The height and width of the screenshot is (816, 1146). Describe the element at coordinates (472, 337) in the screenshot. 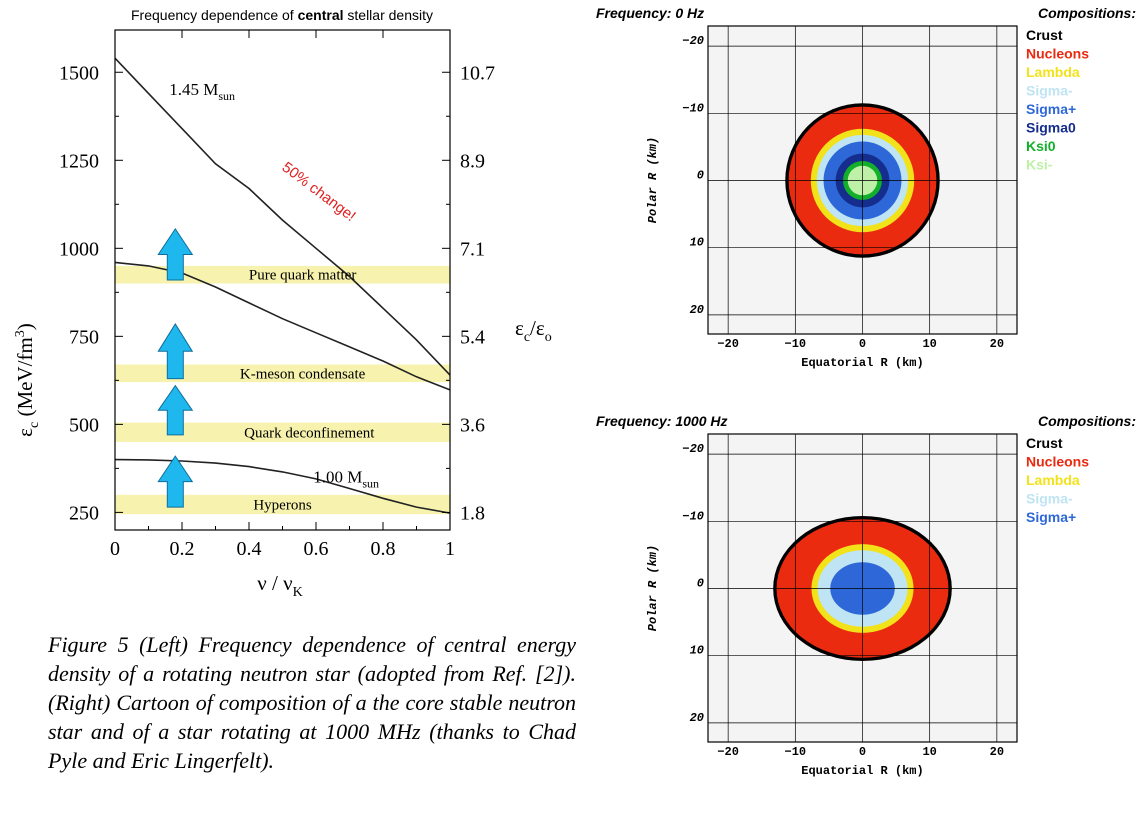

I see `y2-tick-label: 5.4` at that location.